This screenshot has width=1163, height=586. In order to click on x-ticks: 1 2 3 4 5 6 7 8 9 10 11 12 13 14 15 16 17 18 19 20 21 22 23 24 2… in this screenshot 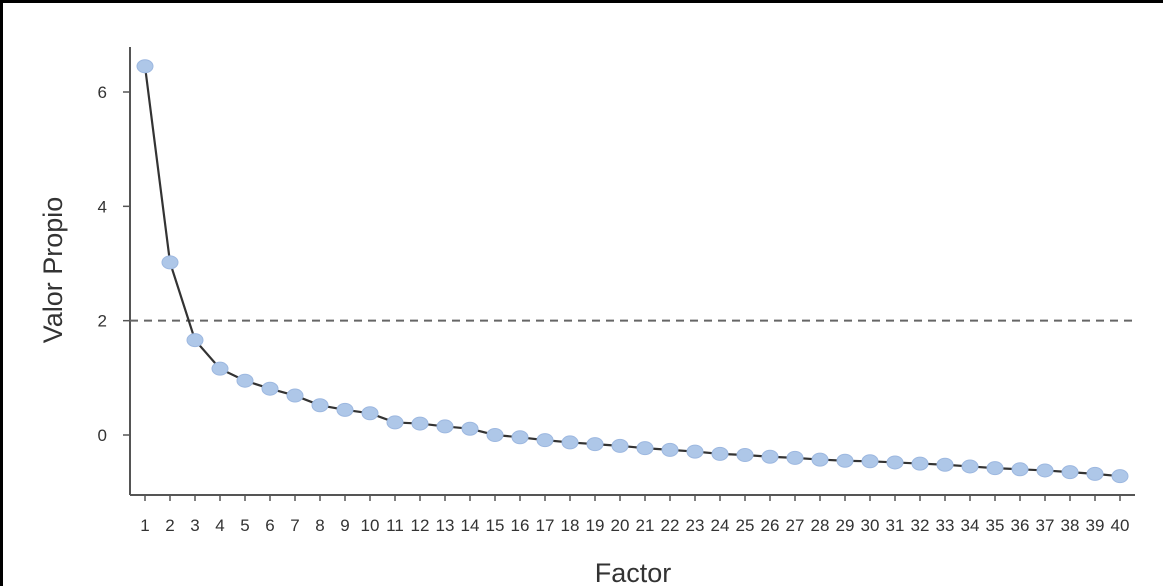, I will do `click(634, 515)`.